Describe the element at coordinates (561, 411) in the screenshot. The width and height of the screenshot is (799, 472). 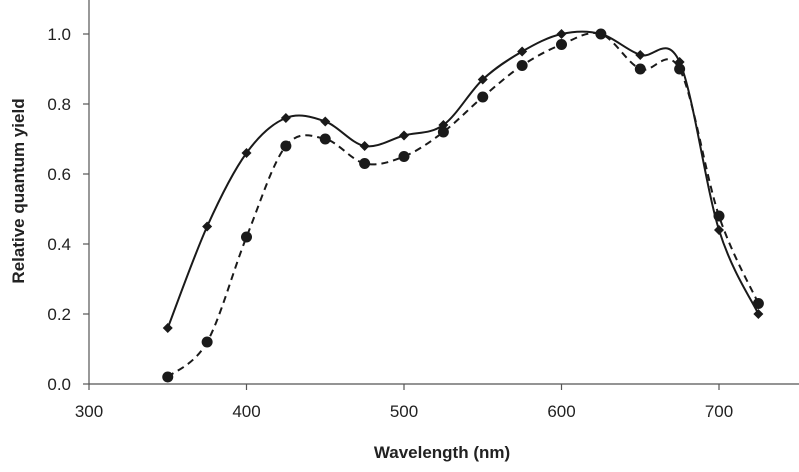
I see `x-tick-label: 600` at that location.